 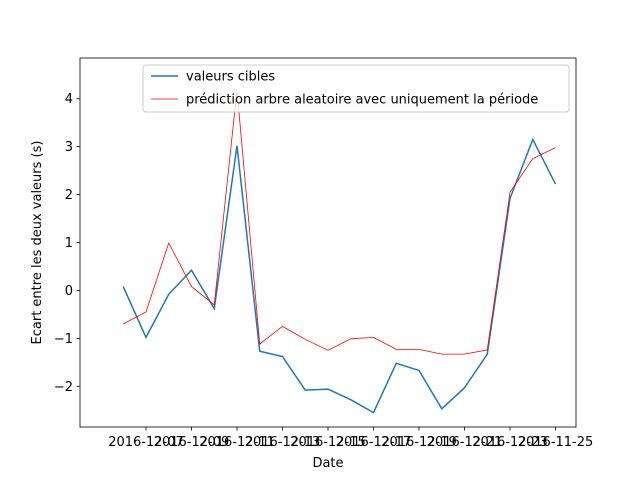 I want to click on y-tick-label: −2, so click(x=63, y=387).